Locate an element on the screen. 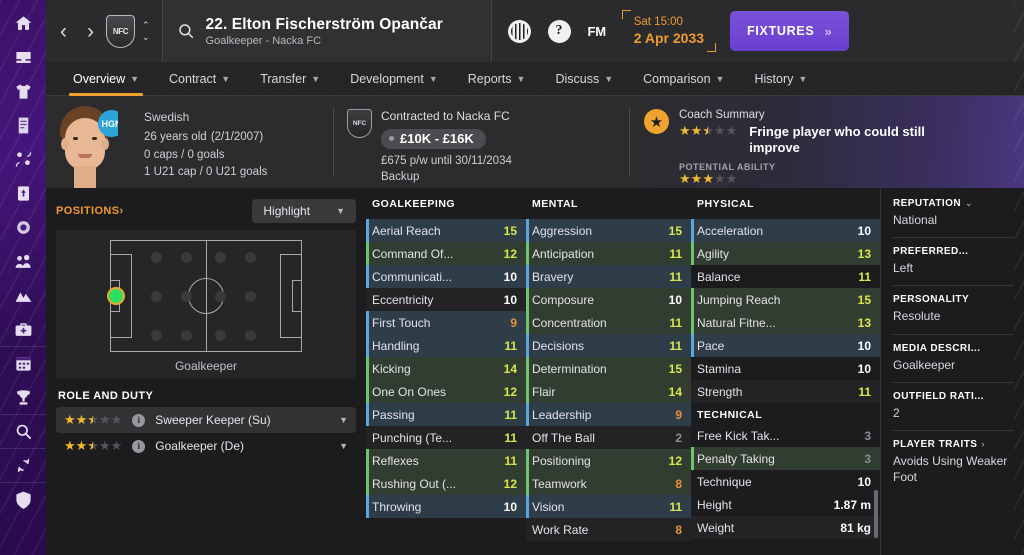 The image size is (1024, 555). attribute-row: Aggression 15 is located at coordinates (608, 230).